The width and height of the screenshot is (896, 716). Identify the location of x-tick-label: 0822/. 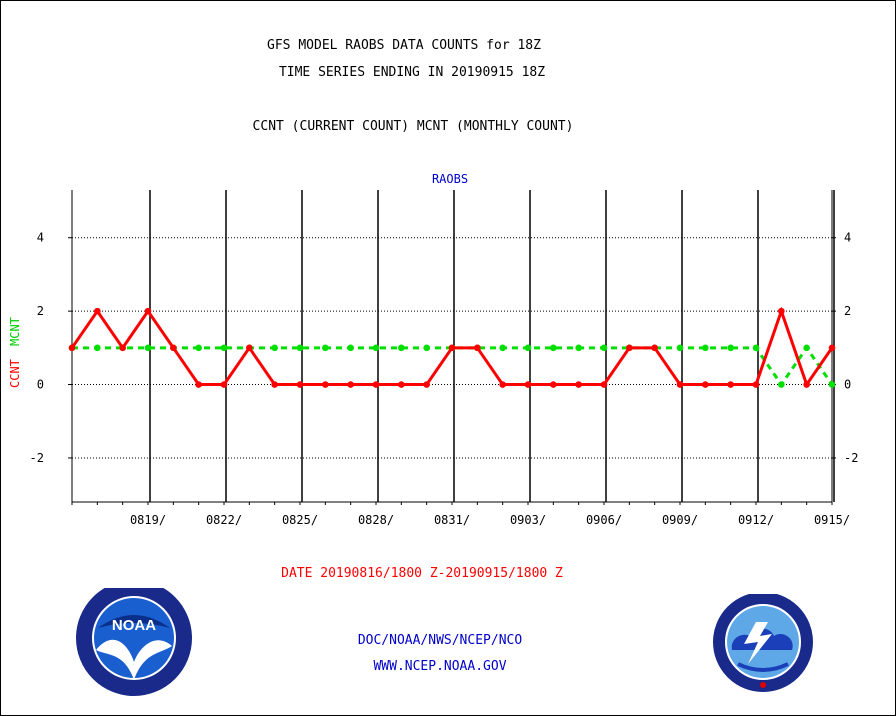
(224, 520).